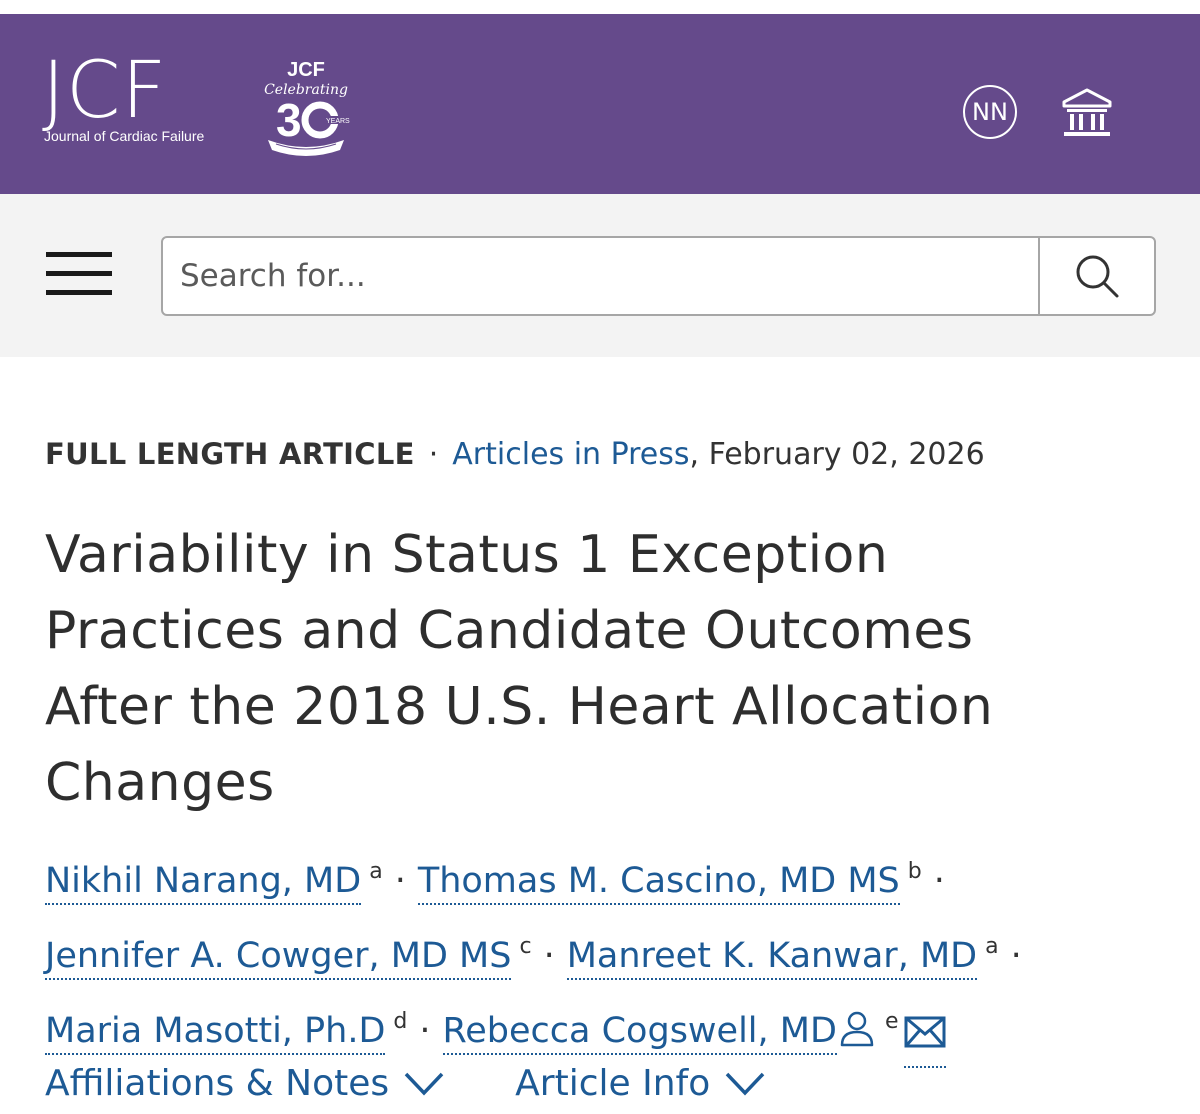  I want to click on institution-icon, so click(1087, 113).